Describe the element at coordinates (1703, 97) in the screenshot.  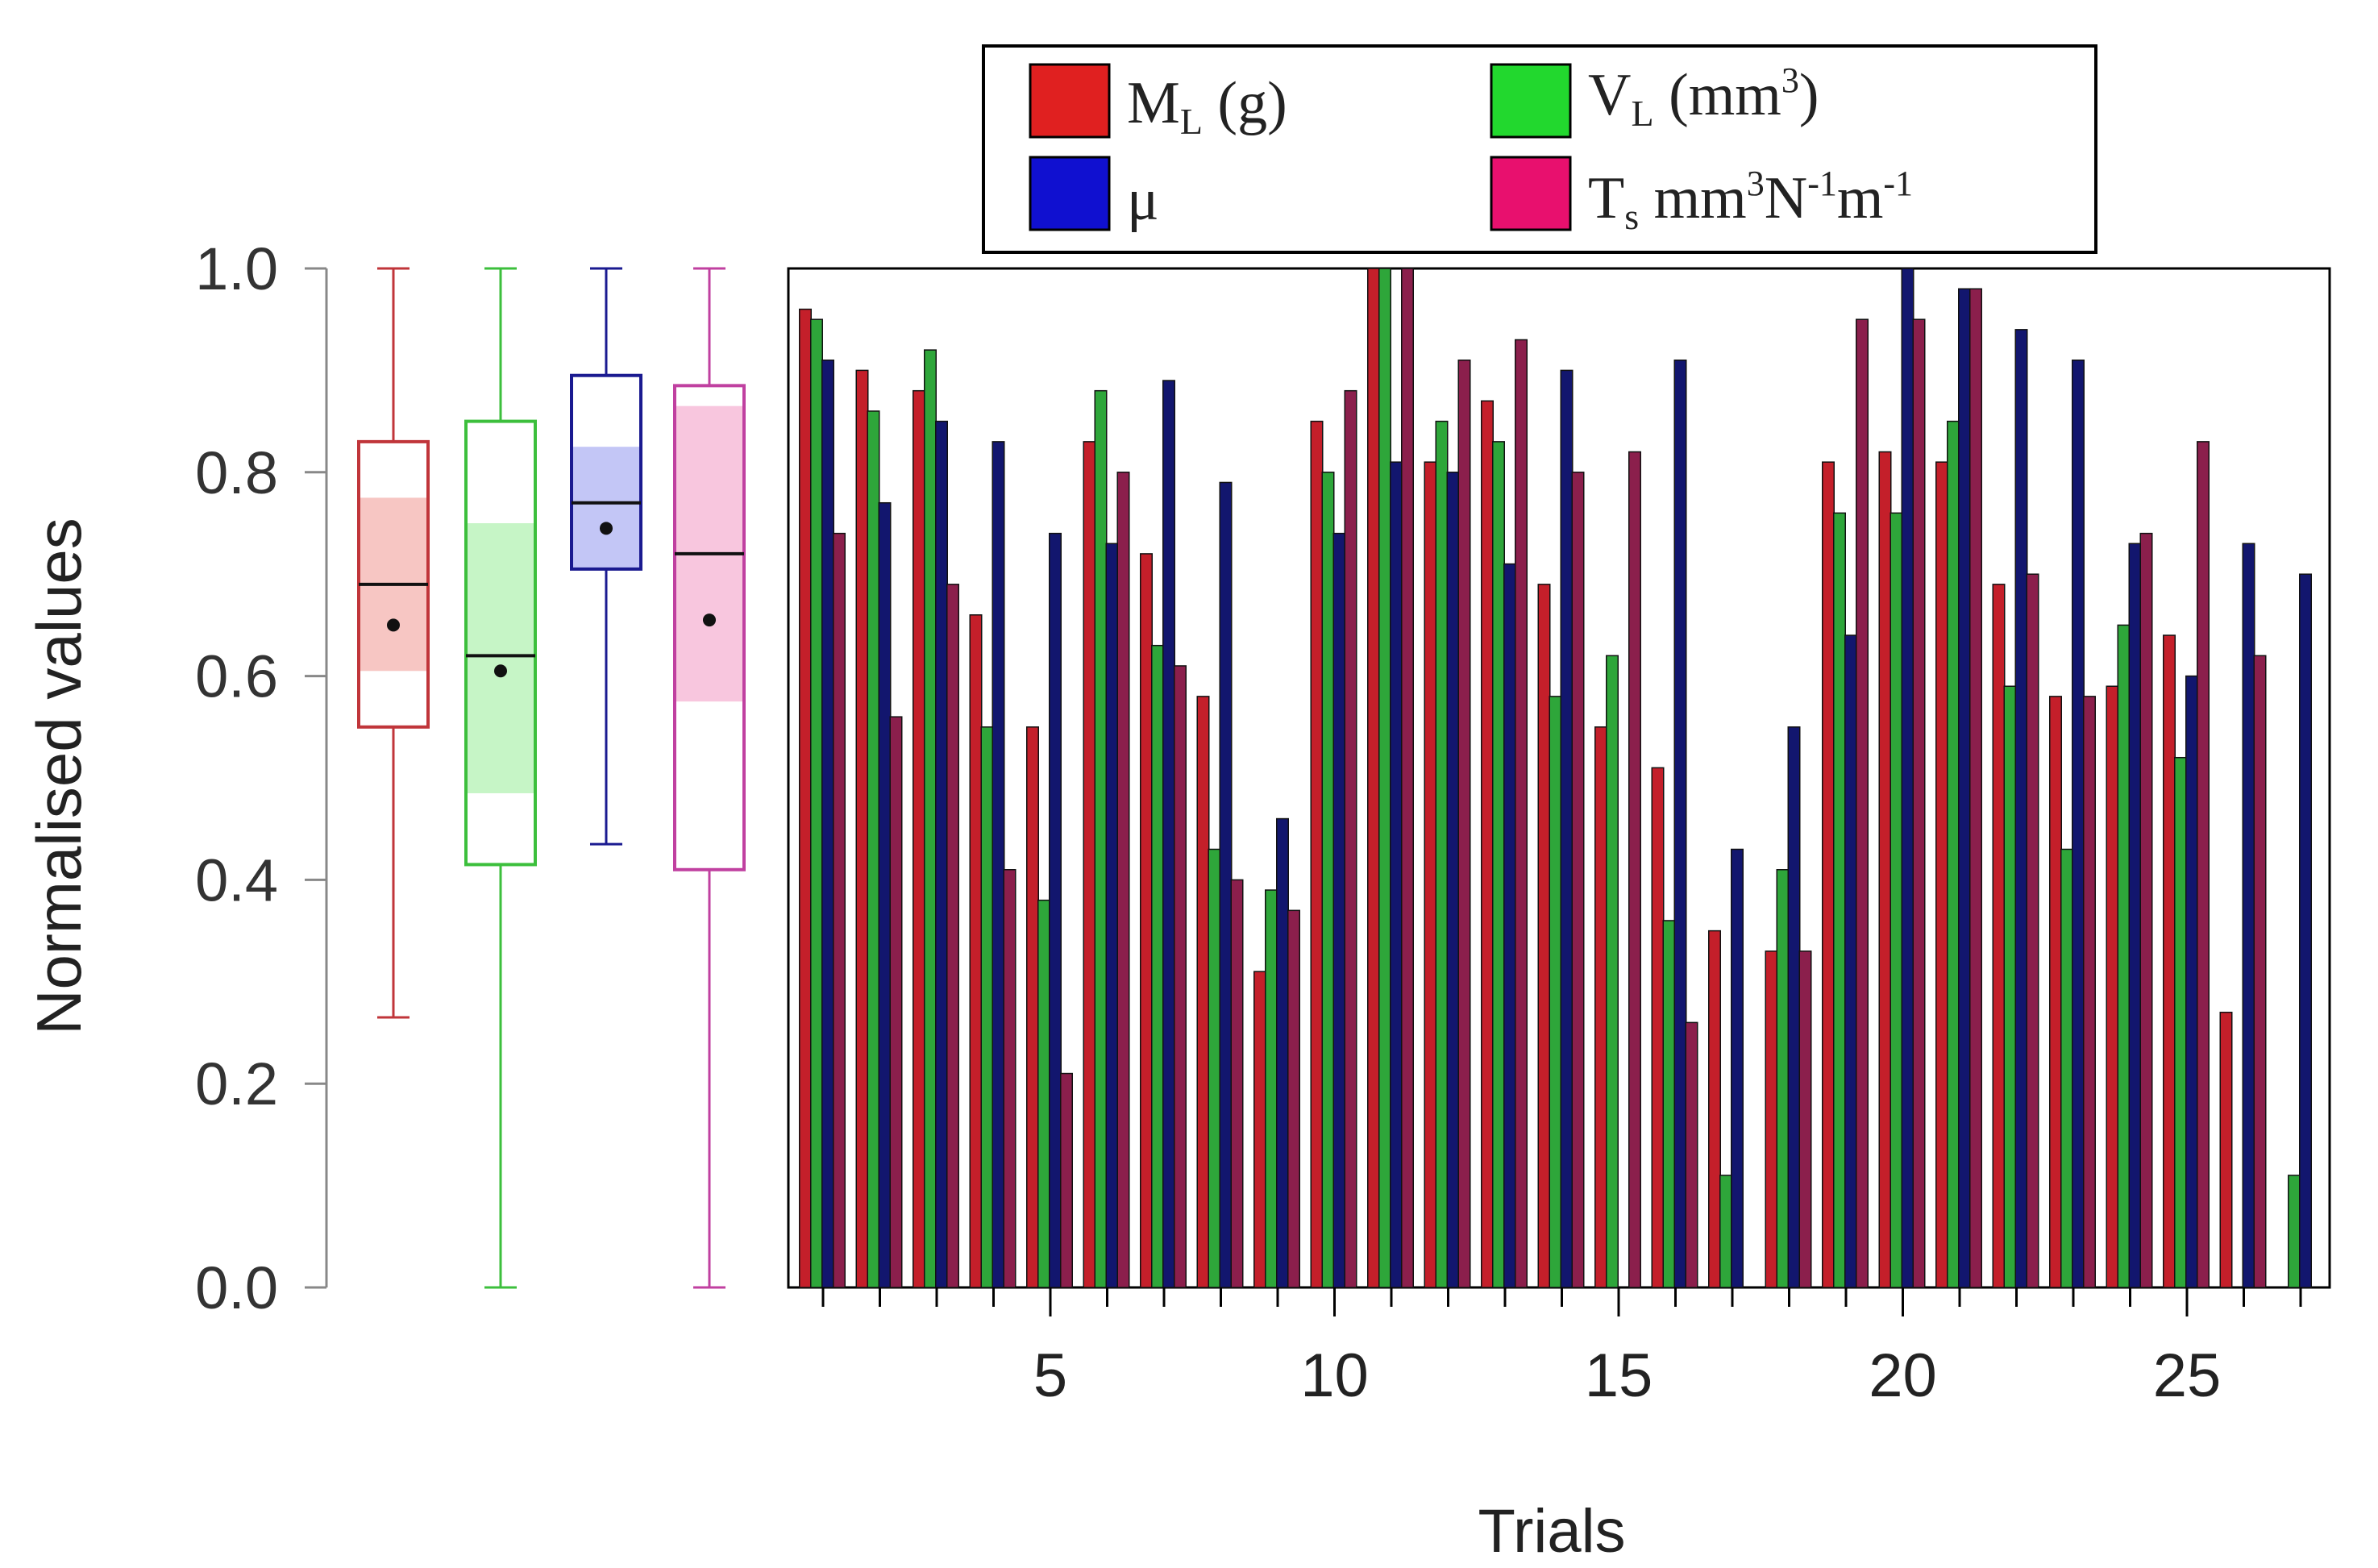
I see `legend-label: VL (mm3)` at that location.